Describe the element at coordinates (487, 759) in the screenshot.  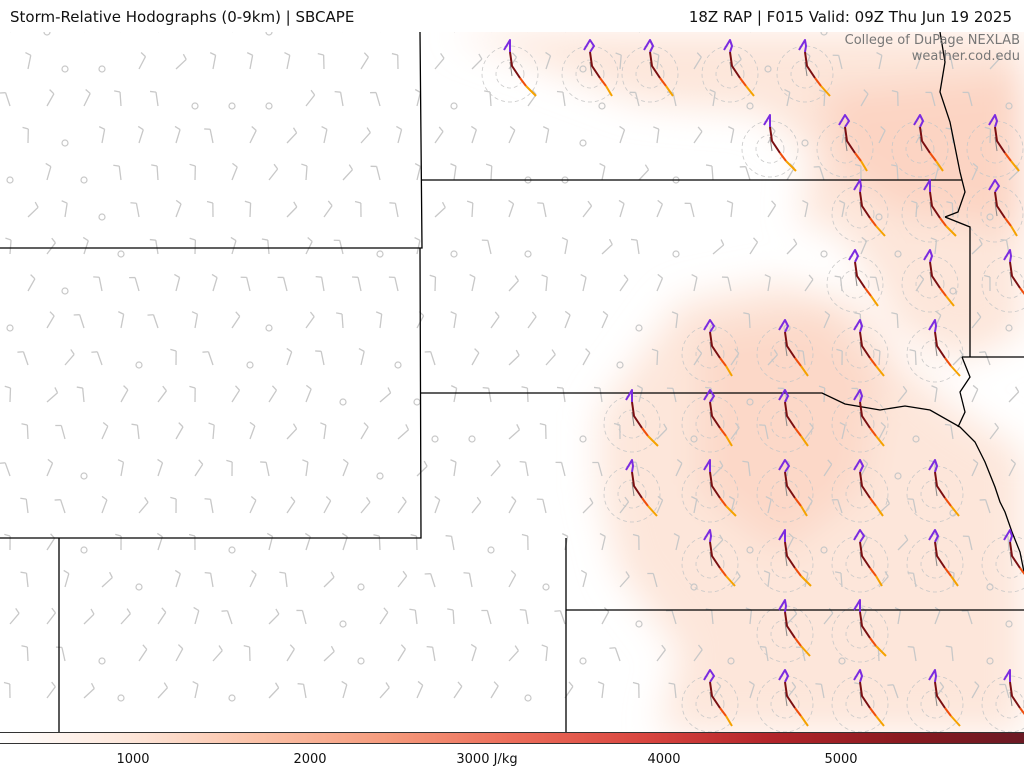
I see `colorbar-tick-3000: 3000 J/kg` at that location.